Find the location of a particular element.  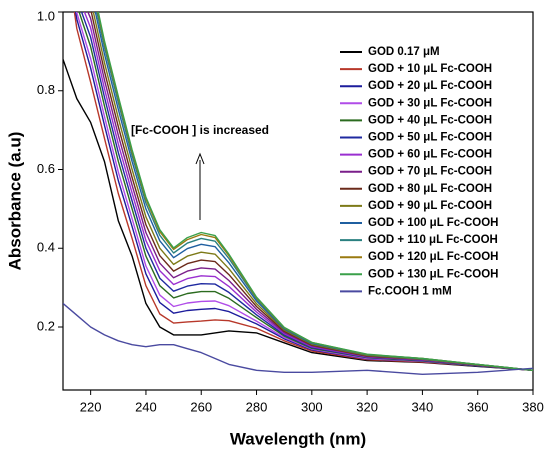

x-tick-label: 240 is located at coordinates (146, 406).